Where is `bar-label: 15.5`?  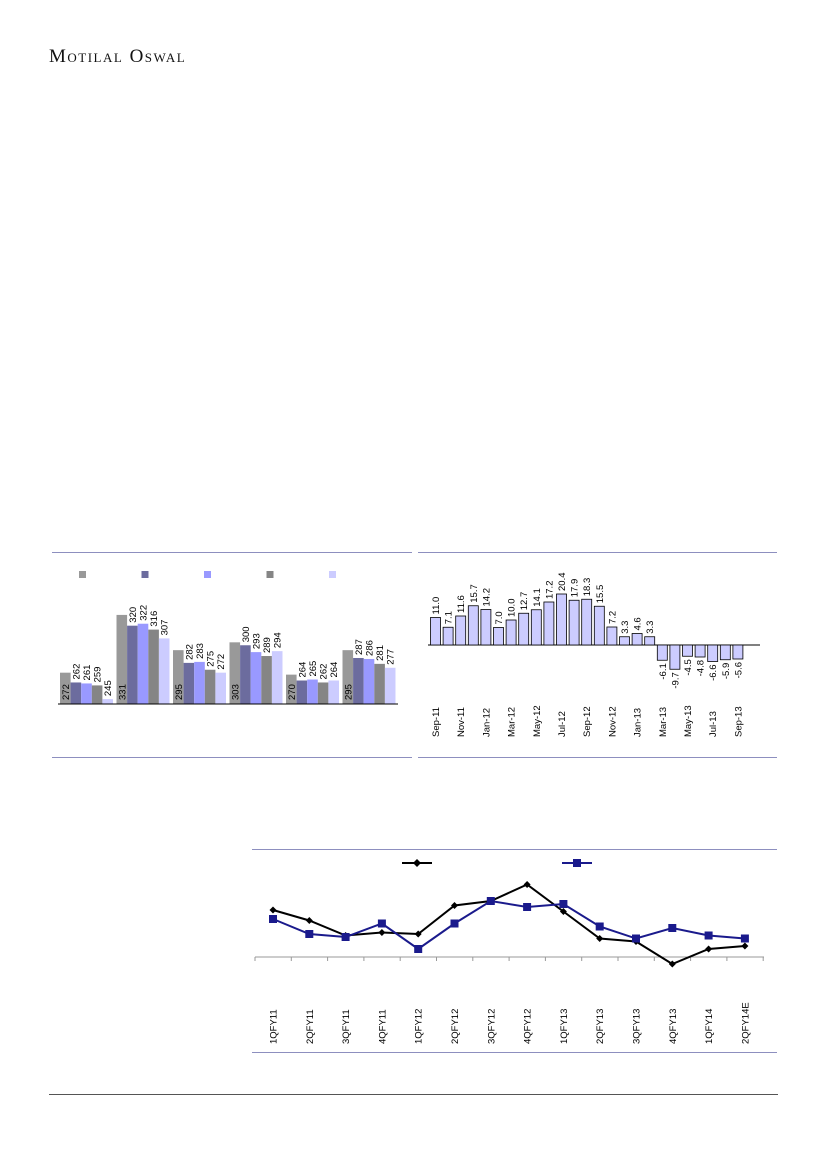
bar-label: 15.5 is located at coordinates (600, 594).